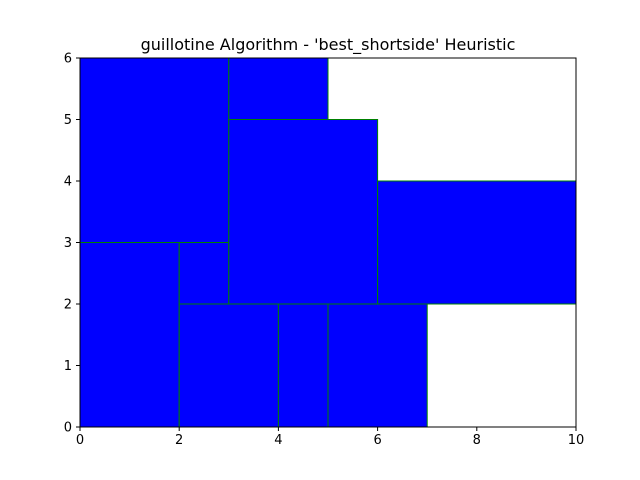  I want to click on y-tick-label-5: 5, so click(68, 120).